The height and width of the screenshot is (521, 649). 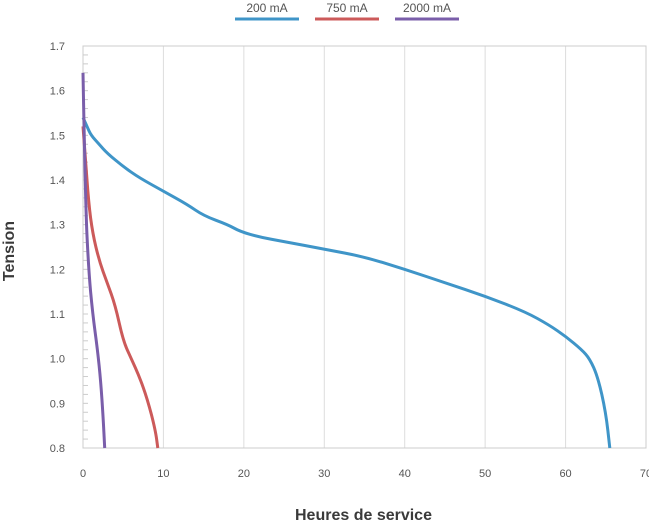 What do you see at coordinates (57, 360) in the screenshot?
I see `y-tick-label: 1.0` at bounding box center [57, 360].